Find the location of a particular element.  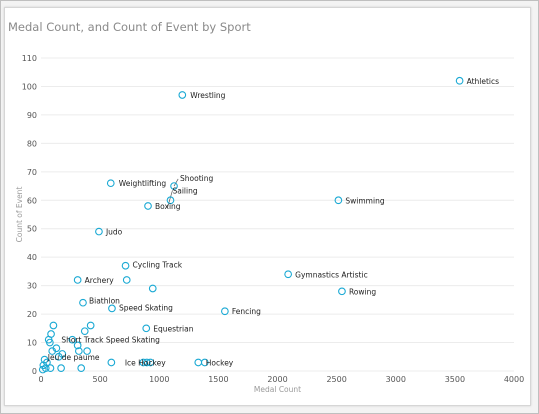

label-leaders is located at coordinates (173, 193).